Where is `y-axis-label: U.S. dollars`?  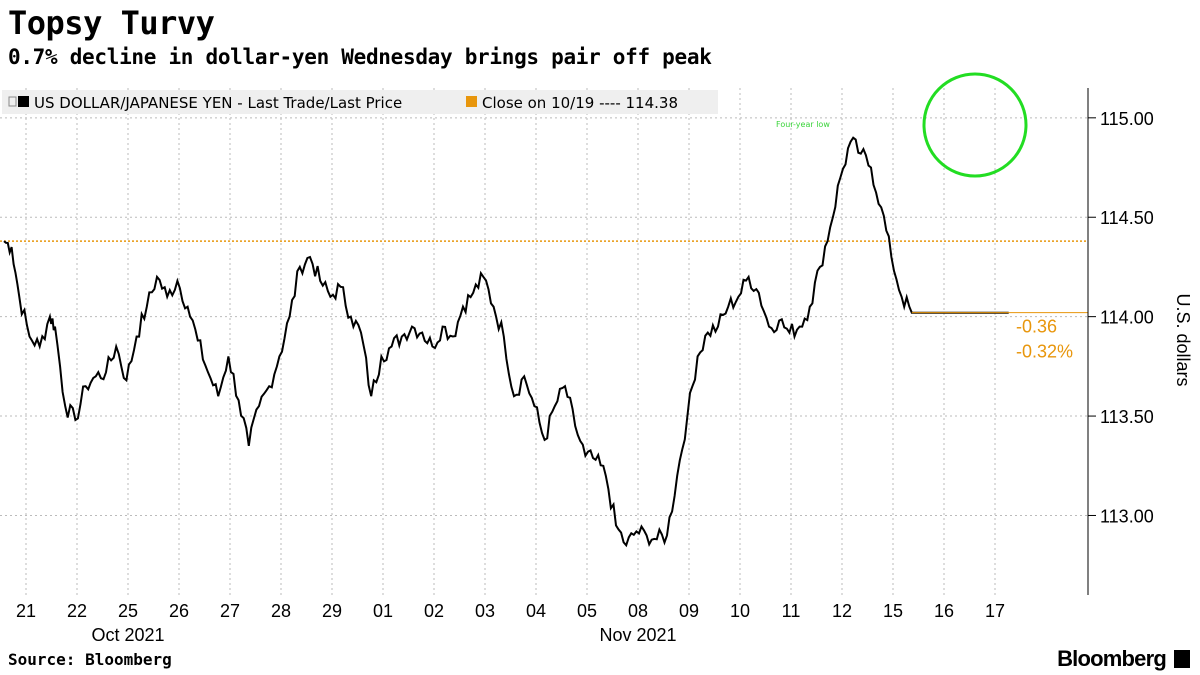
y-axis-label: U.S. dollars is located at coordinates (1183, 339).